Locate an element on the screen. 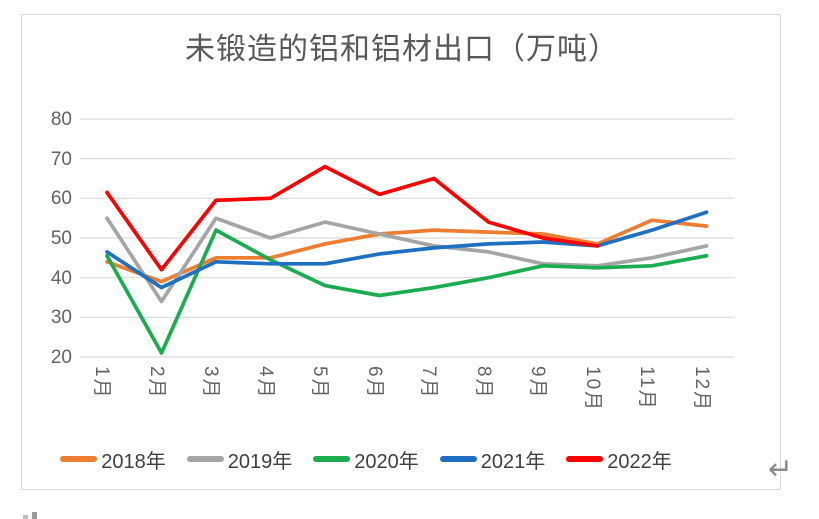  legend-label-2018年: 2018年 is located at coordinates (133, 461).